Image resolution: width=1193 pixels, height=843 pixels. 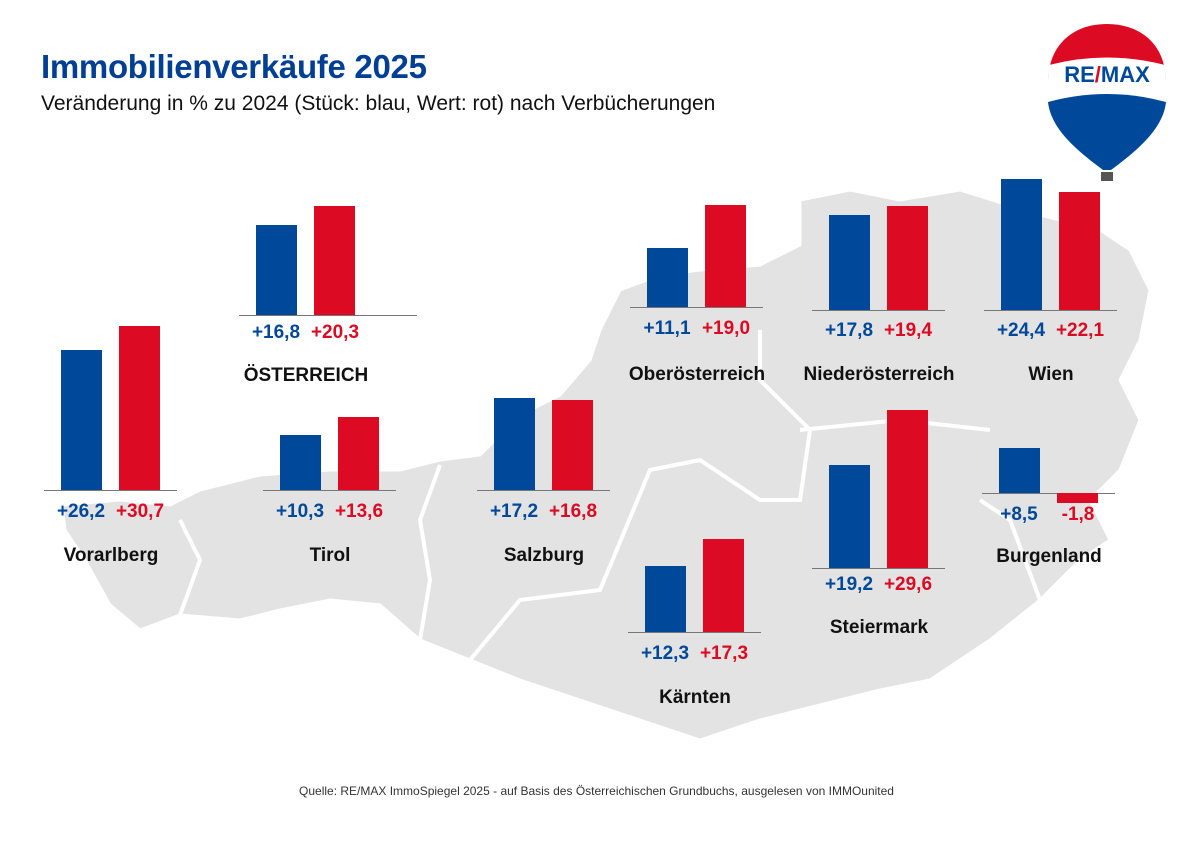 I want to click on remax-balloon-logo: RE/MAX, so click(x=1107, y=102).